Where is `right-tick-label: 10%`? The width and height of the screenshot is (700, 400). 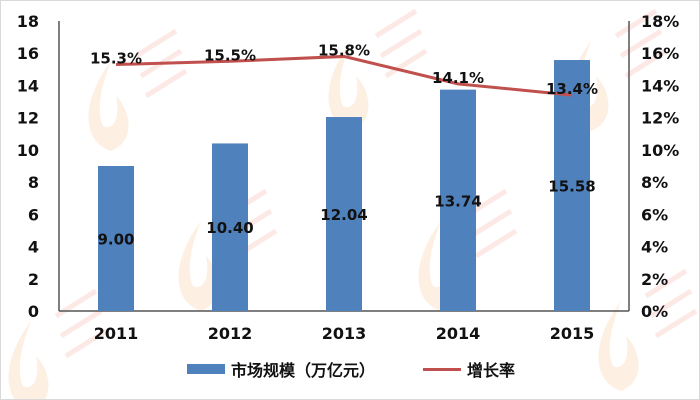 right-tick-label: 10% is located at coordinates (660, 150).